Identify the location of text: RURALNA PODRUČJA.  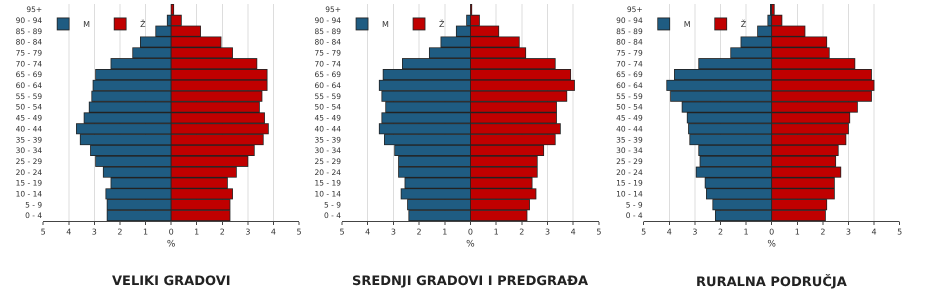
(771, 281).